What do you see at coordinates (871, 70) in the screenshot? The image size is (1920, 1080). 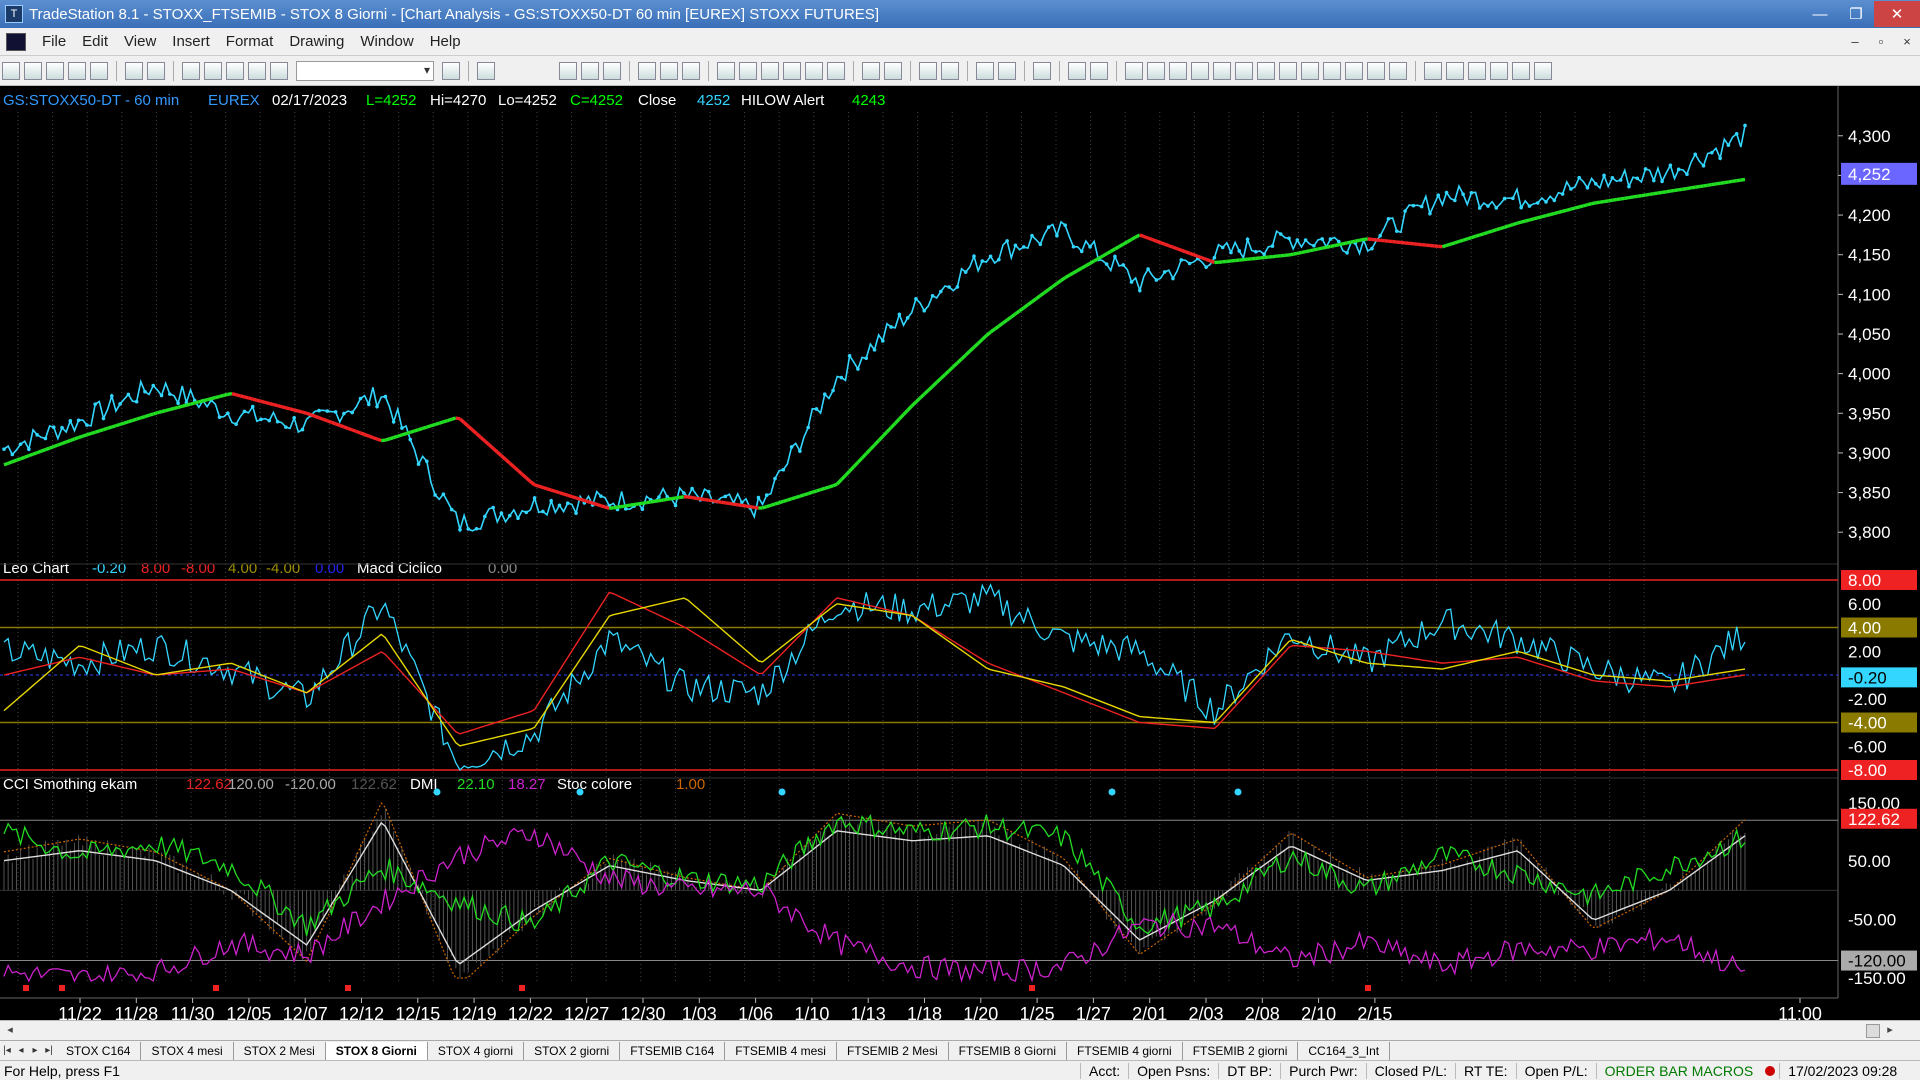 I see `expand-icon` at bounding box center [871, 70].